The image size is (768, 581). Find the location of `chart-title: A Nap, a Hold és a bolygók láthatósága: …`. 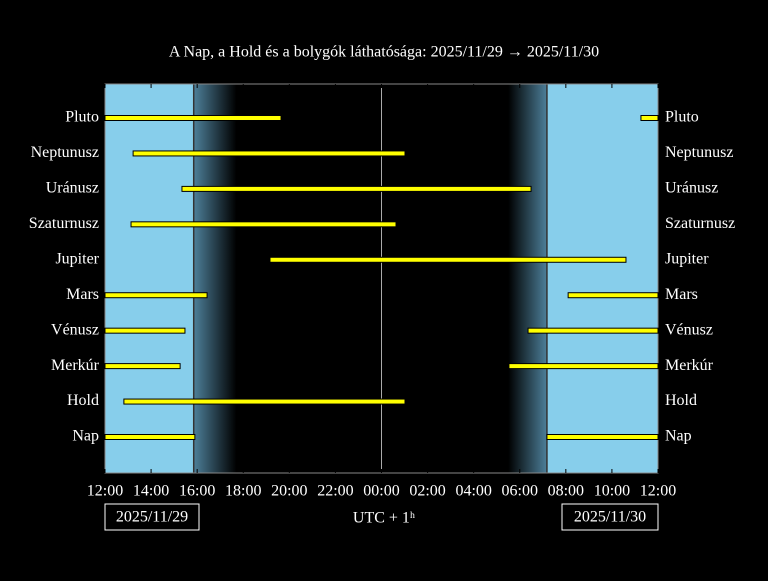

chart-title: A Nap, a Hold és a bolygók láthatósága: … is located at coordinates (384, 52).